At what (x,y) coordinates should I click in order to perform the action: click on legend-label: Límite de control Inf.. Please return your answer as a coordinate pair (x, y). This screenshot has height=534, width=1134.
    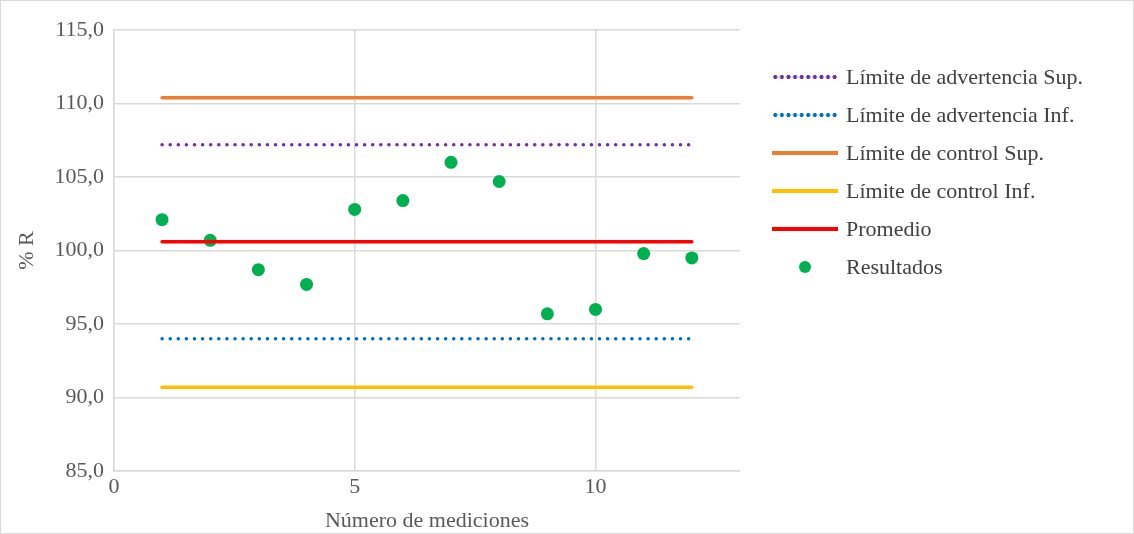
    Looking at the image, I should click on (941, 191).